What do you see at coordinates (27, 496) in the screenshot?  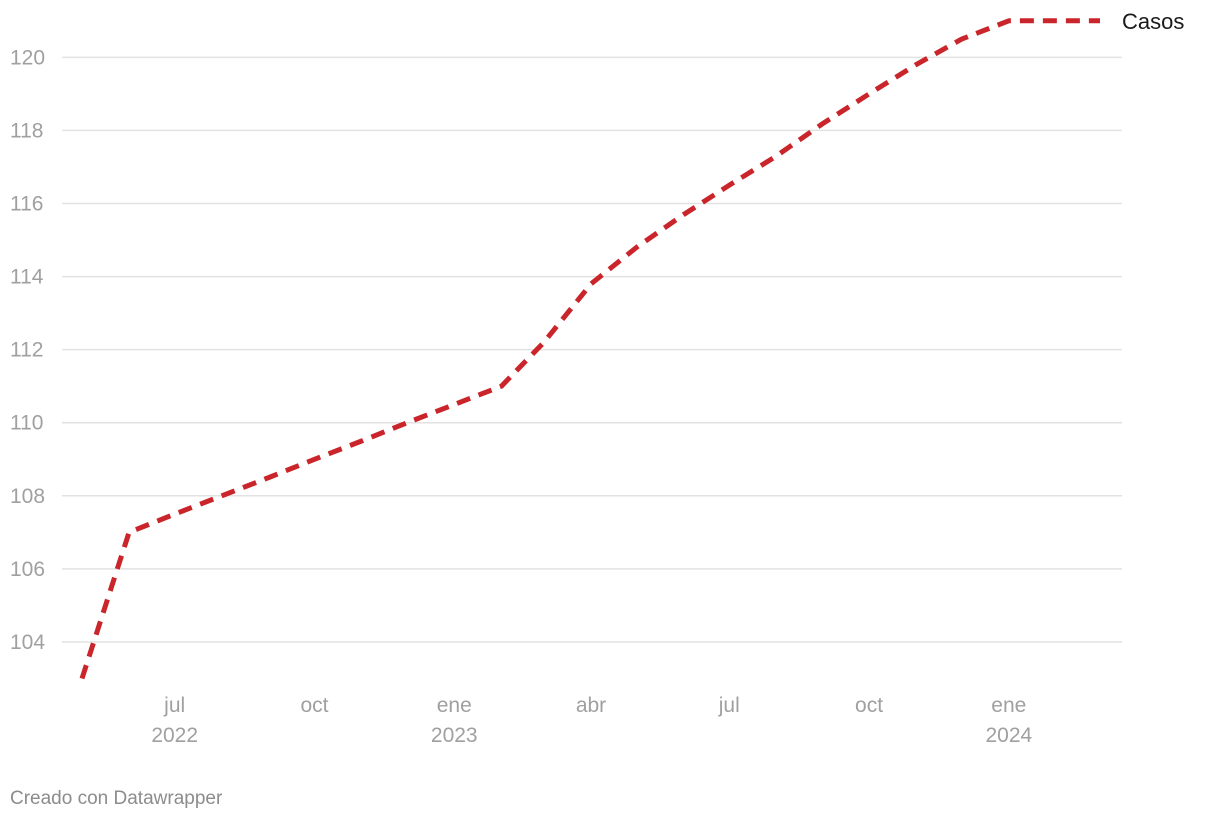 I see `y-tick-label: 108` at bounding box center [27, 496].